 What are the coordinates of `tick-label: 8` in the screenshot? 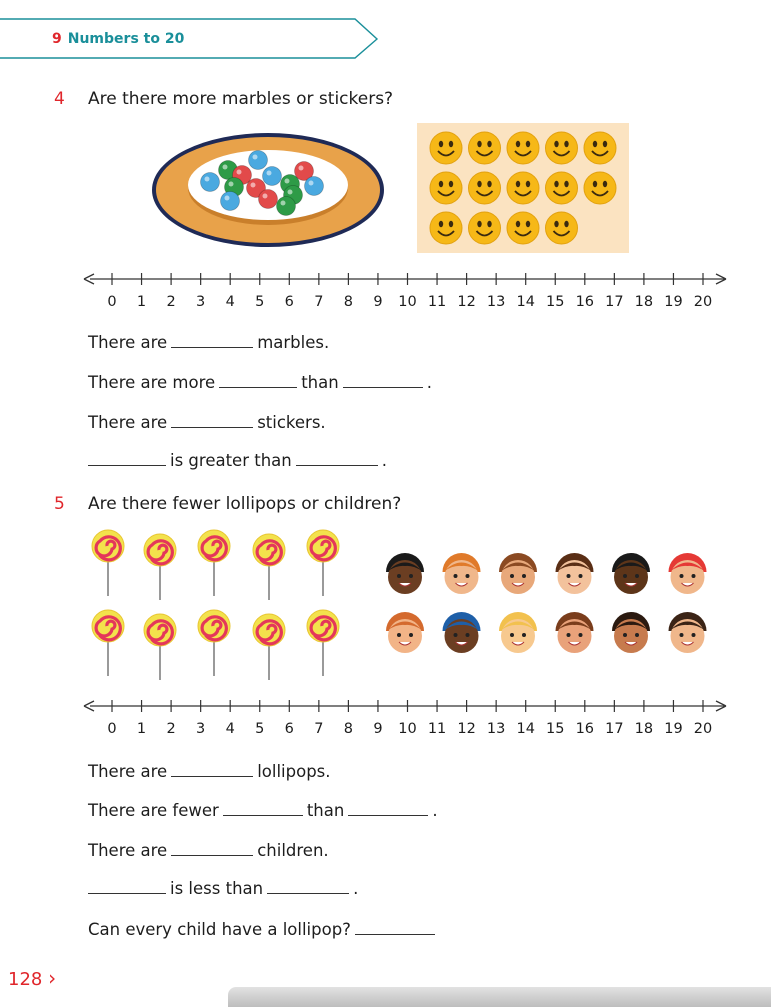 It's located at (348, 729).